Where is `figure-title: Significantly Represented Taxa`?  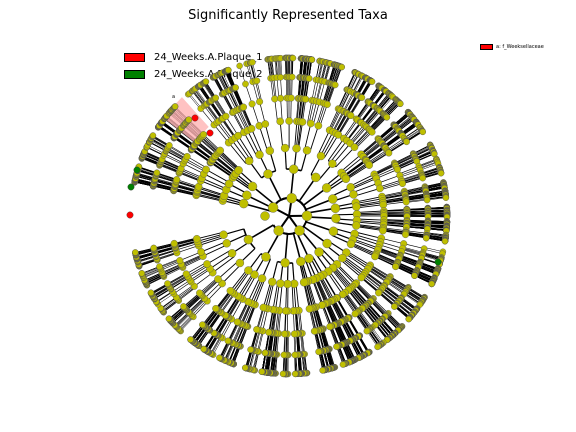 figure-title: Significantly Represented Taxa is located at coordinates (288, 15).